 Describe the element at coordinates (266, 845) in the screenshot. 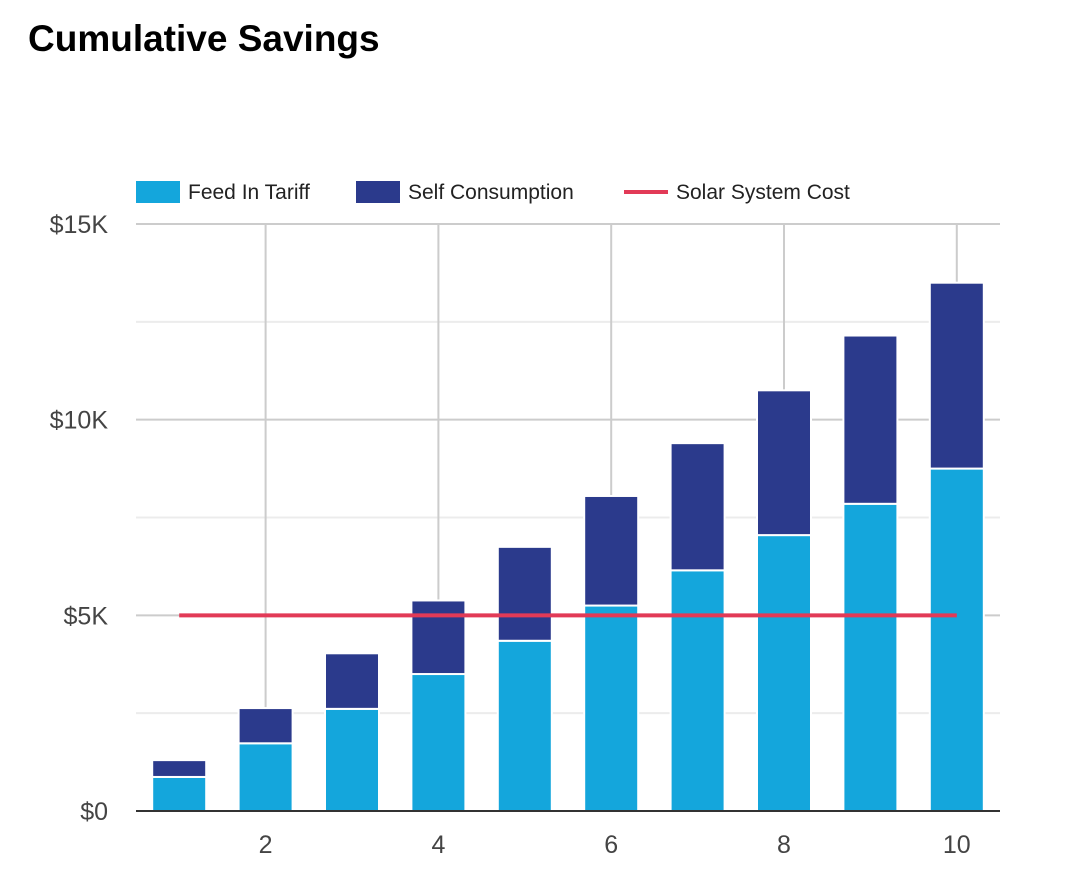

I see `x-tick-label: 2` at that location.